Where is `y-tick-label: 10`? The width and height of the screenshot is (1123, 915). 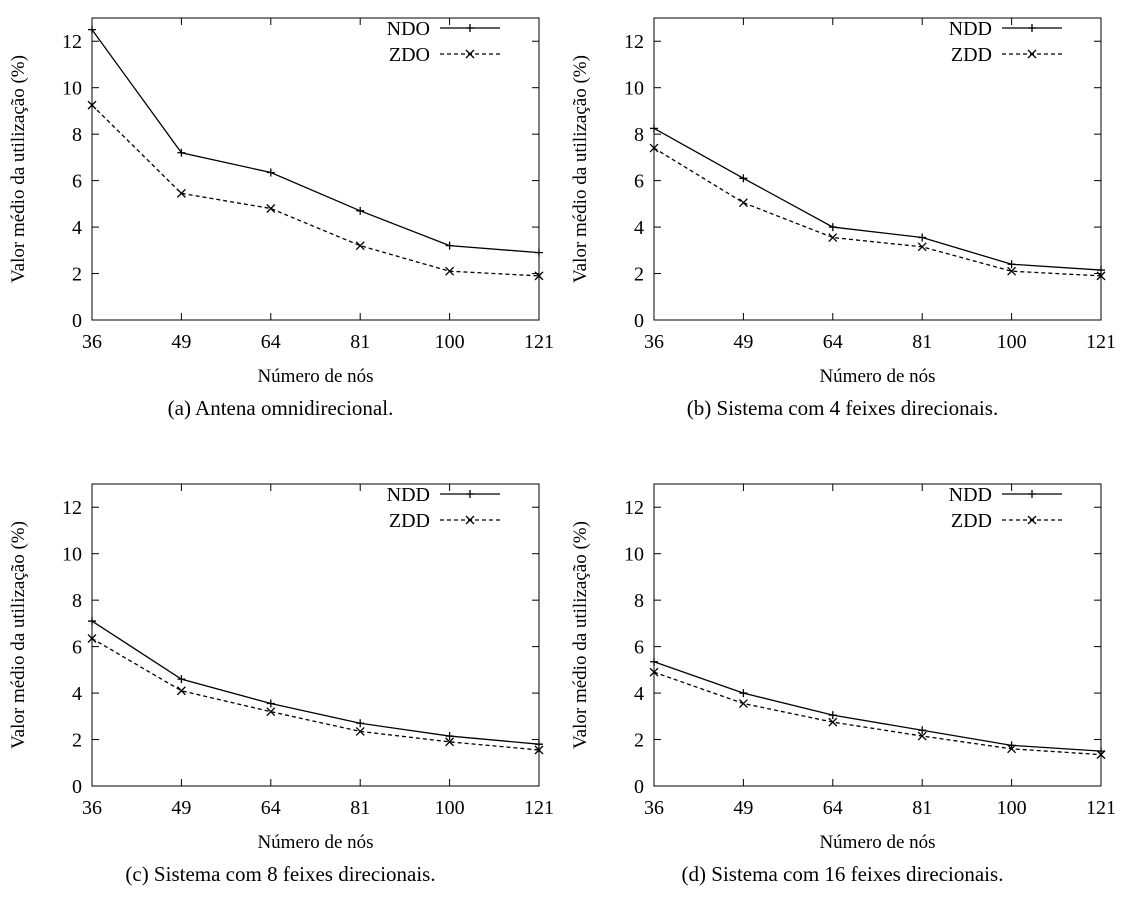
y-tick-label: 10 is located at coordinates (634, 555).